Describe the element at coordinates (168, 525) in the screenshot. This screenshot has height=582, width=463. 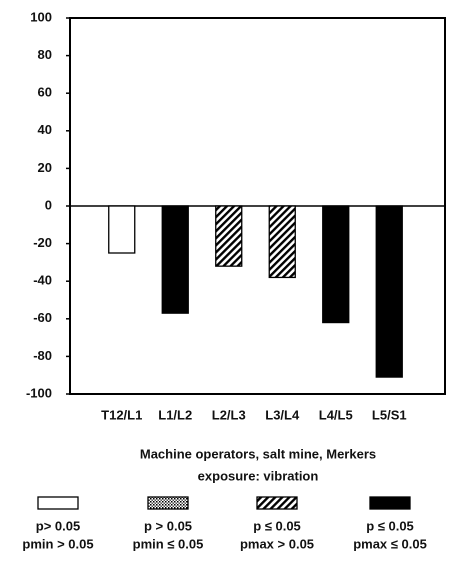
I see `legend-label: p > 0.05` at that location.